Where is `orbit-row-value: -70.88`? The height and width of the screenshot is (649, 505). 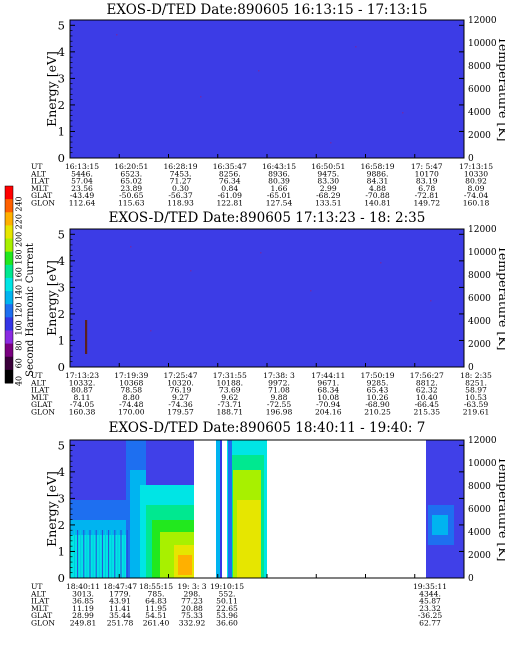
orbit-row-value: -70.88 is located at coordinates (377, 195).